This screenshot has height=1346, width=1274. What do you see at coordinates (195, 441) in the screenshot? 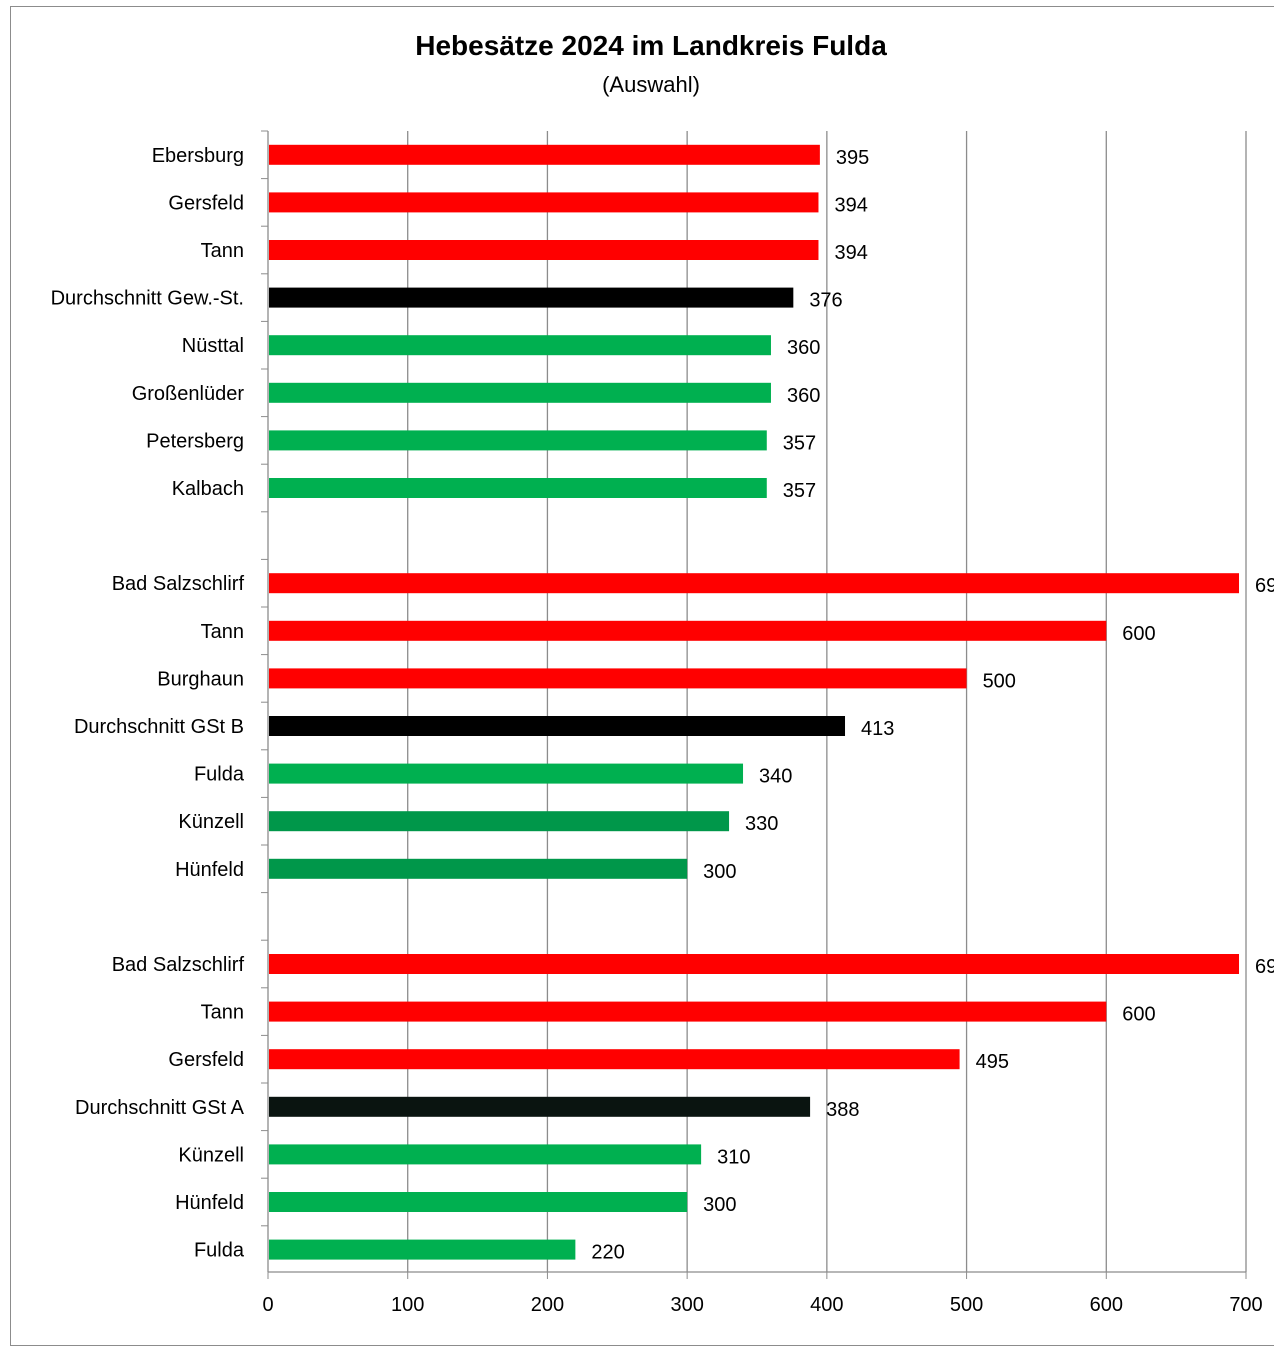
I see `category-label: Petersberg` at bounding box center [195, 441].